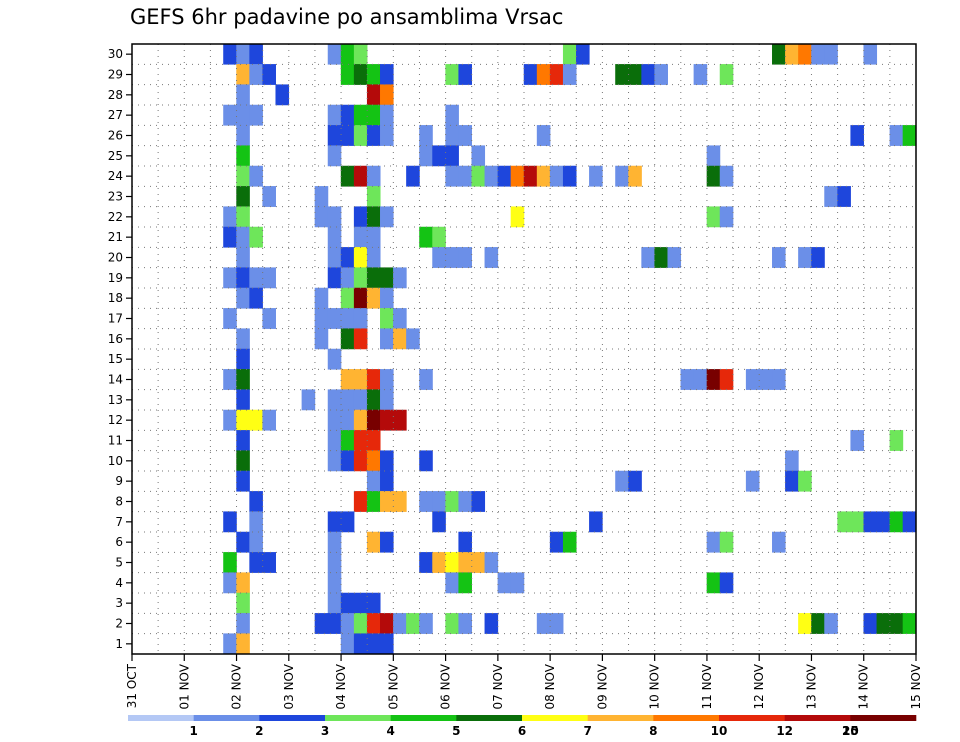 Image resolution: width=960 pixels, height=742 pixels. Describe the element at coordinates (119, 603) in the screenshot. I see `y-tick-label: 3` at that location.